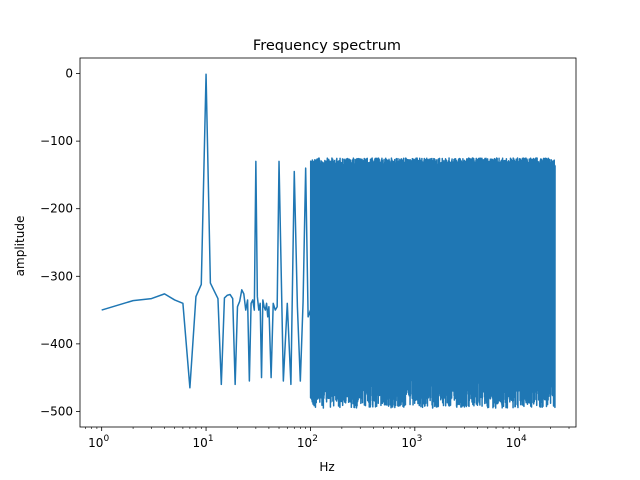 This screenshot has height=480, width=640. I want to click on y-axis-label: amplitude, so click(20, 246).